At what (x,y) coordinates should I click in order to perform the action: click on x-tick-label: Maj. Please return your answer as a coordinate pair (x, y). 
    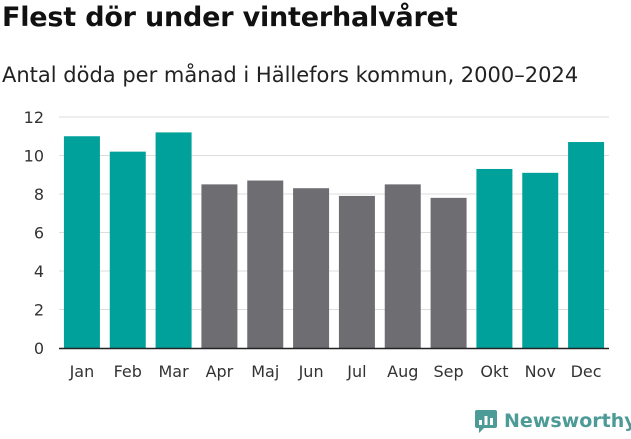
    Looking at the image, I should click on (265, 371).